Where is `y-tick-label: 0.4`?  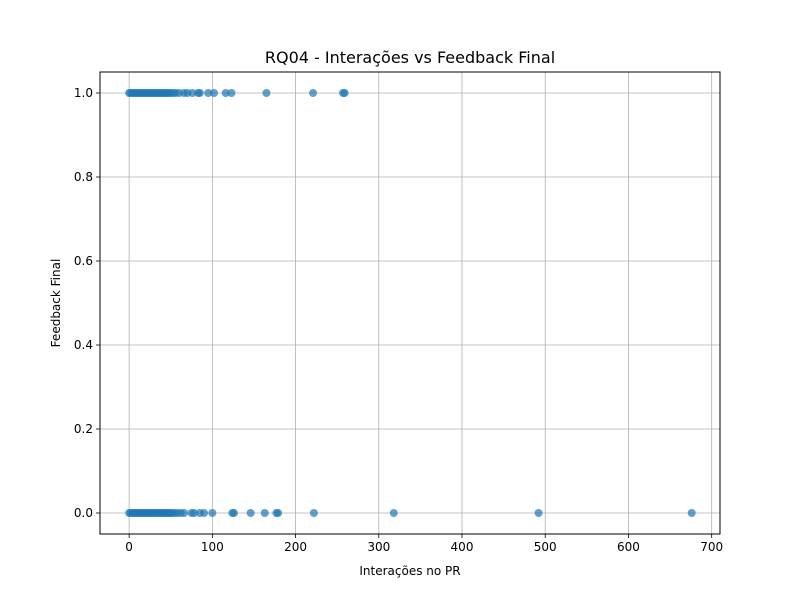
y-tick-label: 0.4 is located at coordinates (83, 345).